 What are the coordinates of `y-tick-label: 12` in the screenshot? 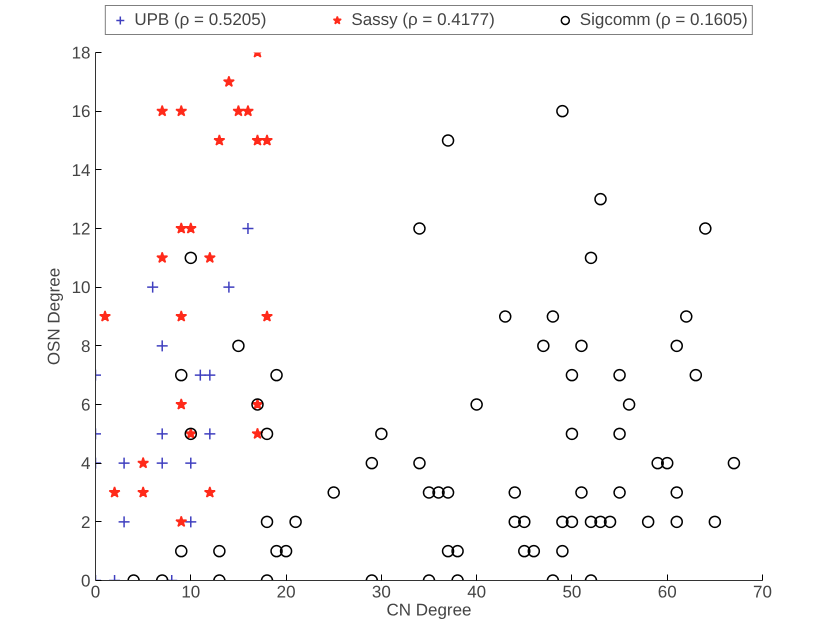 It's located at (81, 229).